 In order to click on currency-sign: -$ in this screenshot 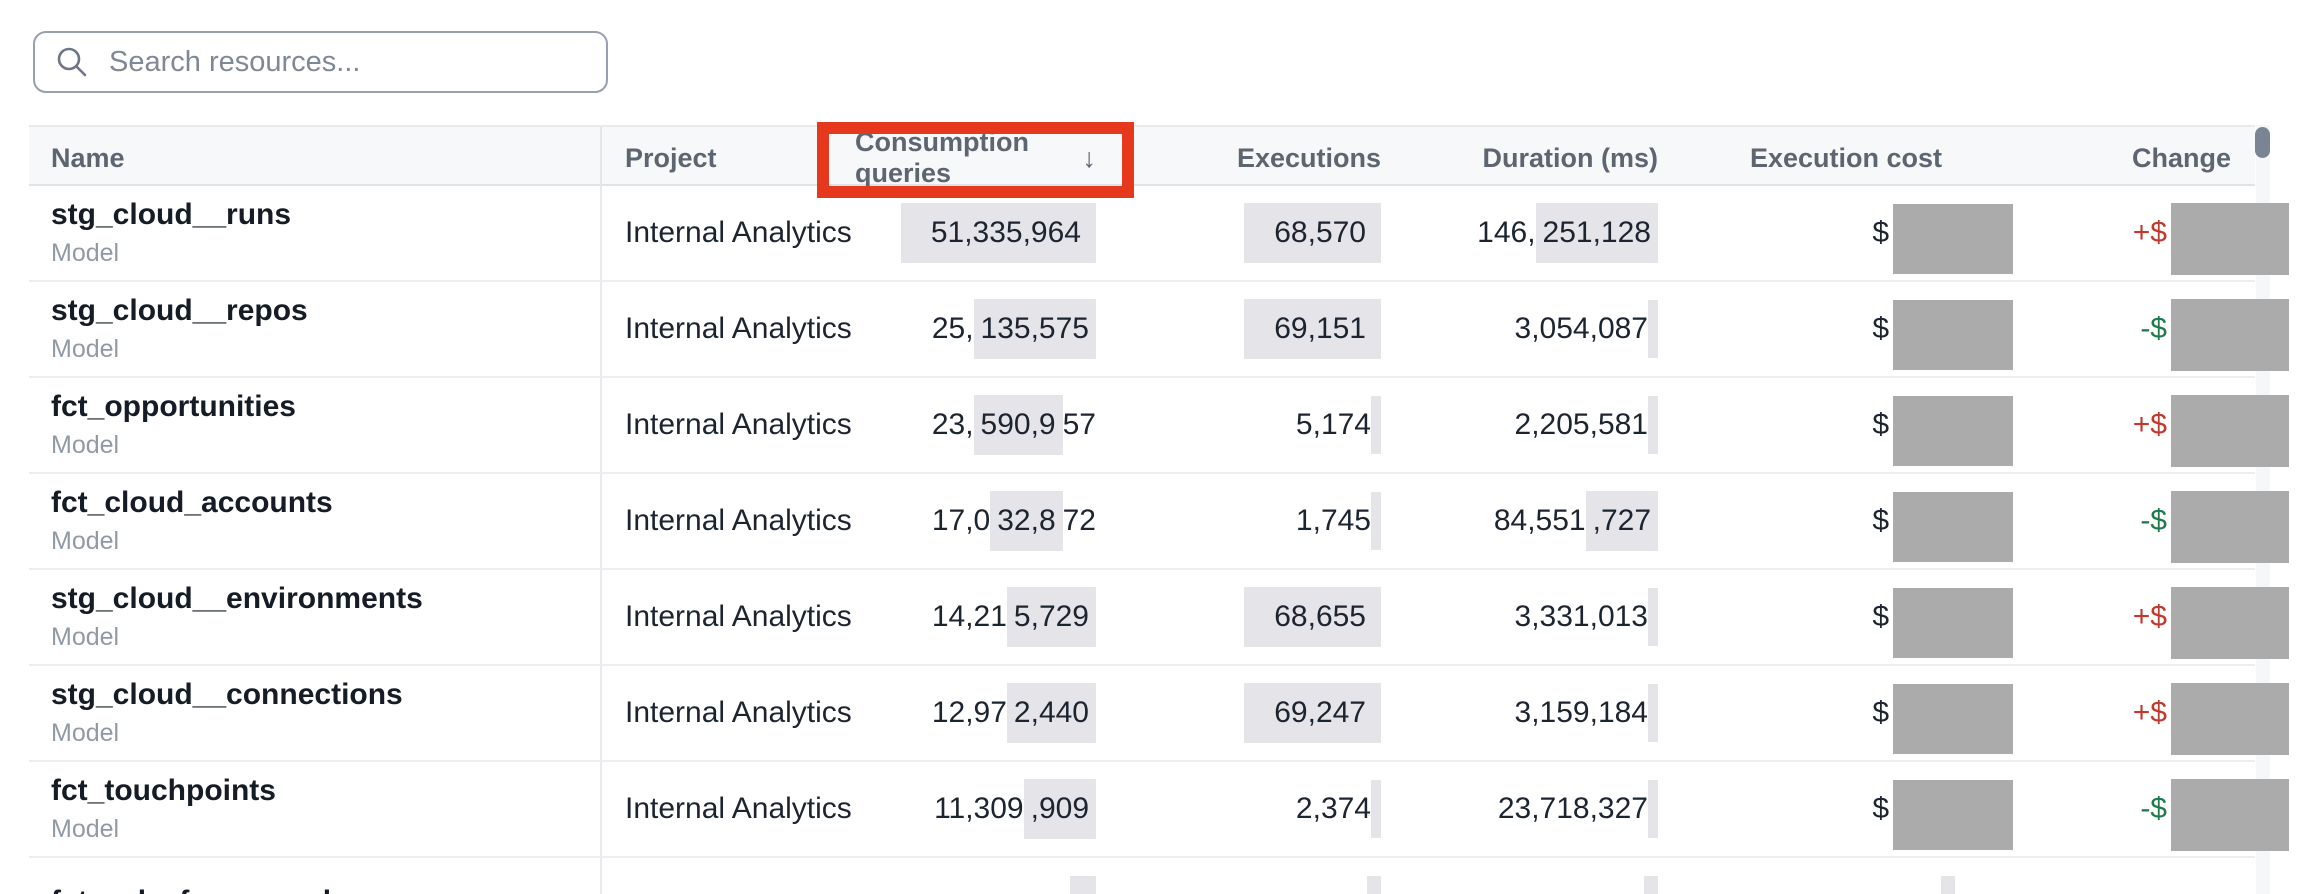, I will do `click(2153, 328)`.